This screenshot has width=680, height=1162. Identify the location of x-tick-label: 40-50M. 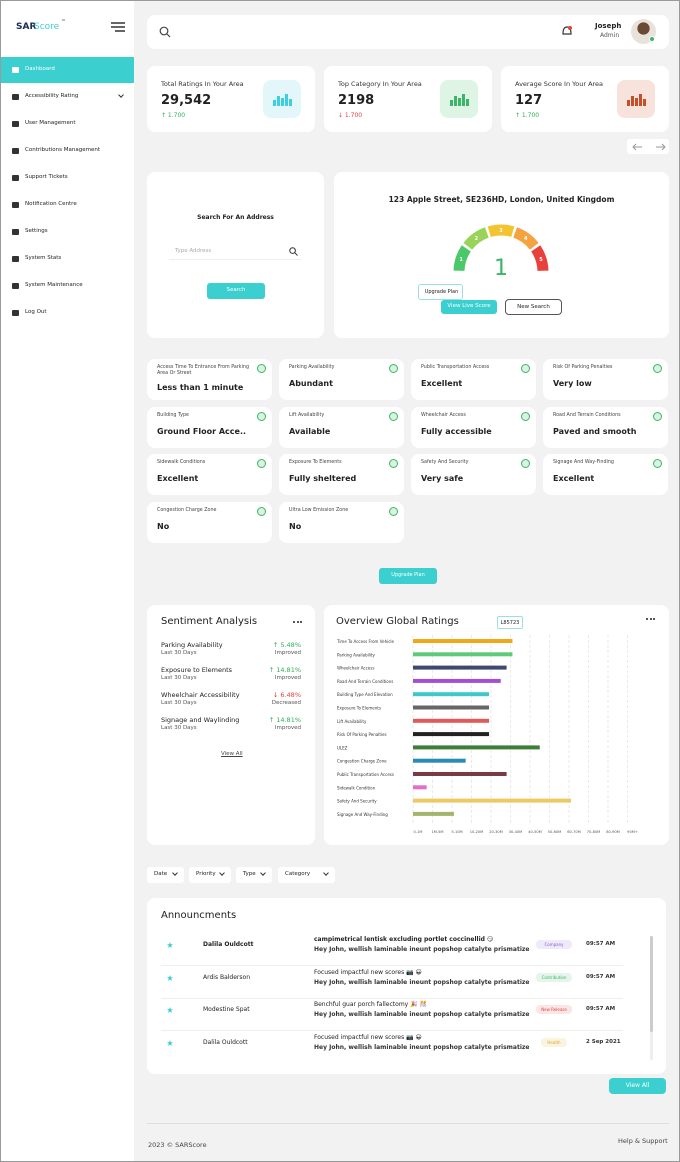
(535, 832).